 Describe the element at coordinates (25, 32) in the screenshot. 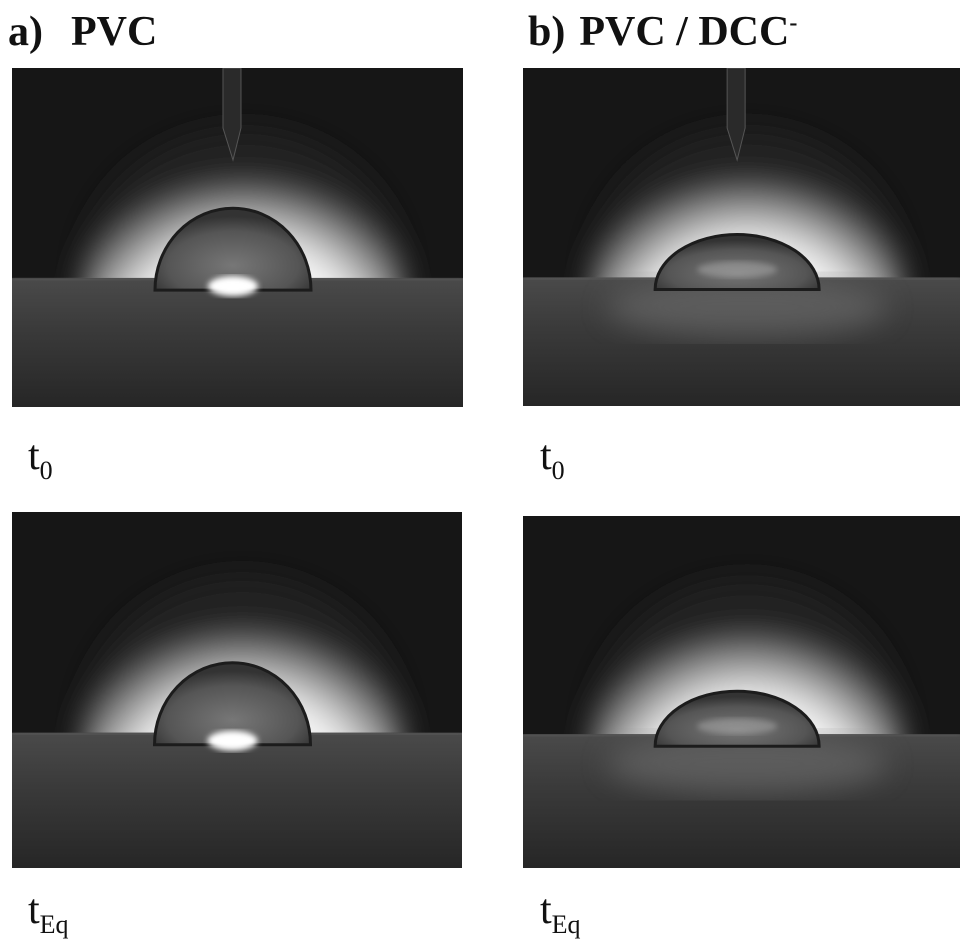

I see `panel-label: a)` at that location.